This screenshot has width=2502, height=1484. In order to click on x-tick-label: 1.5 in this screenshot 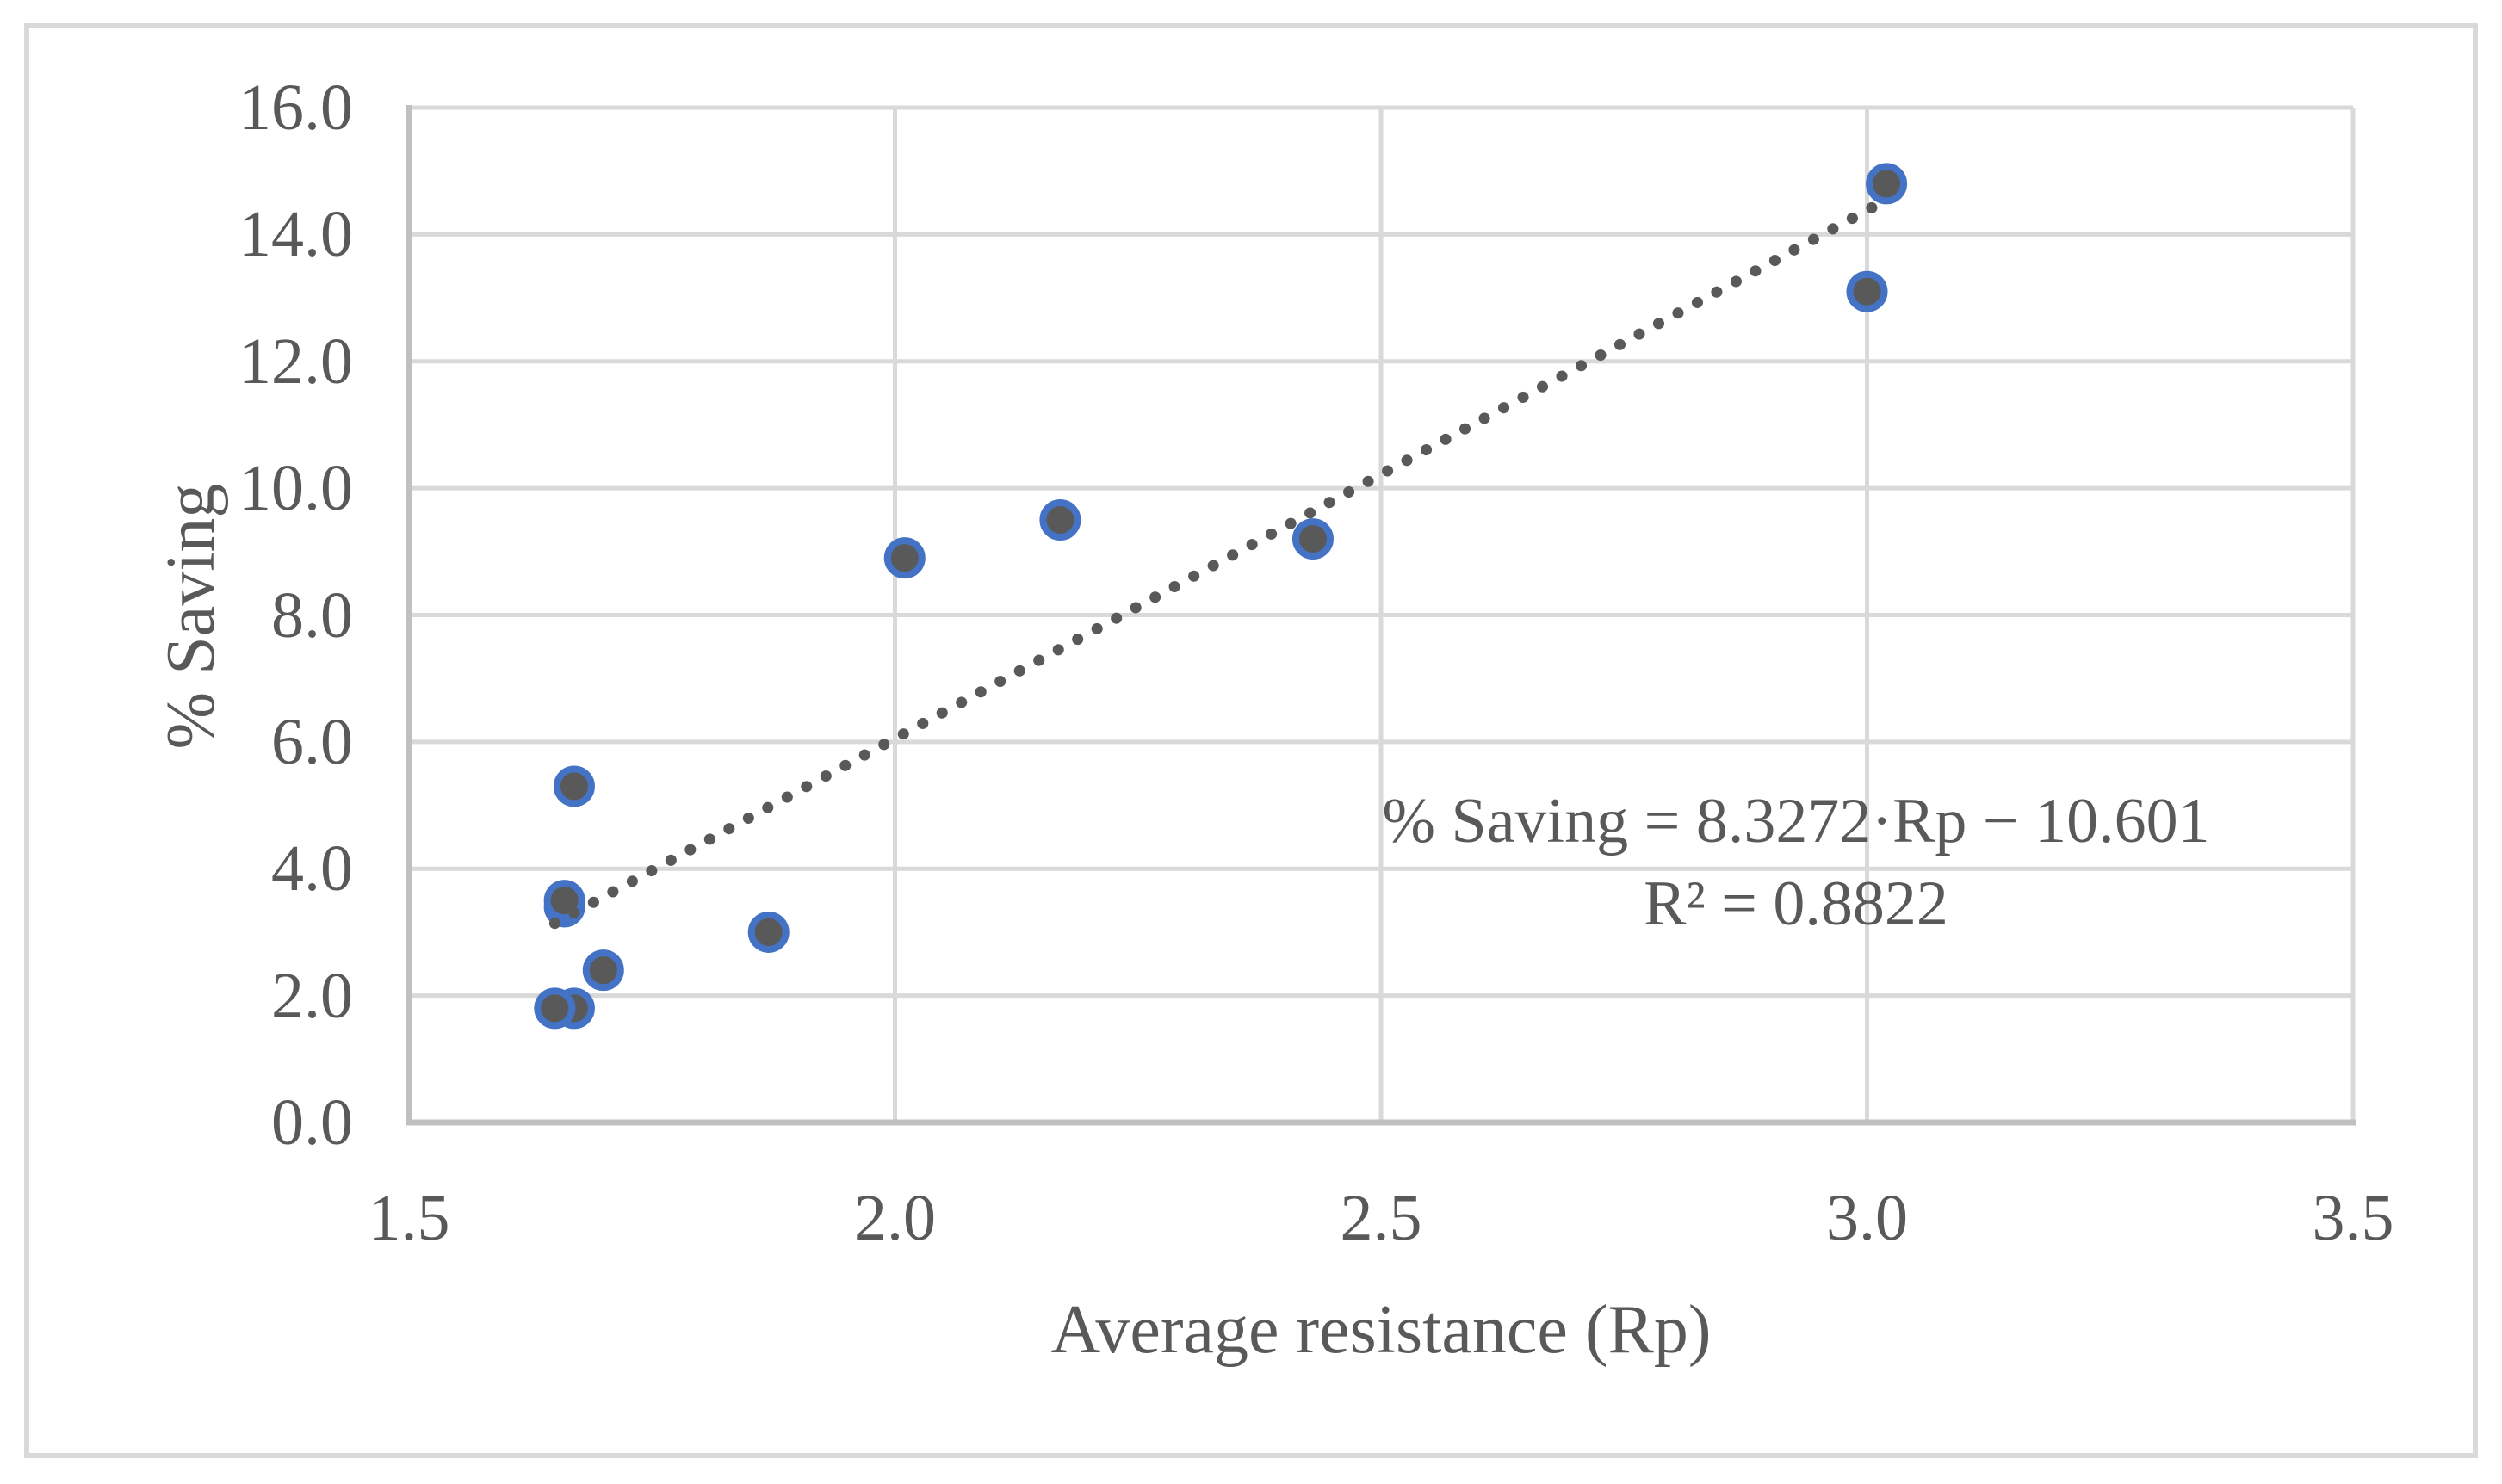, I will do `click(409, 1218)`.